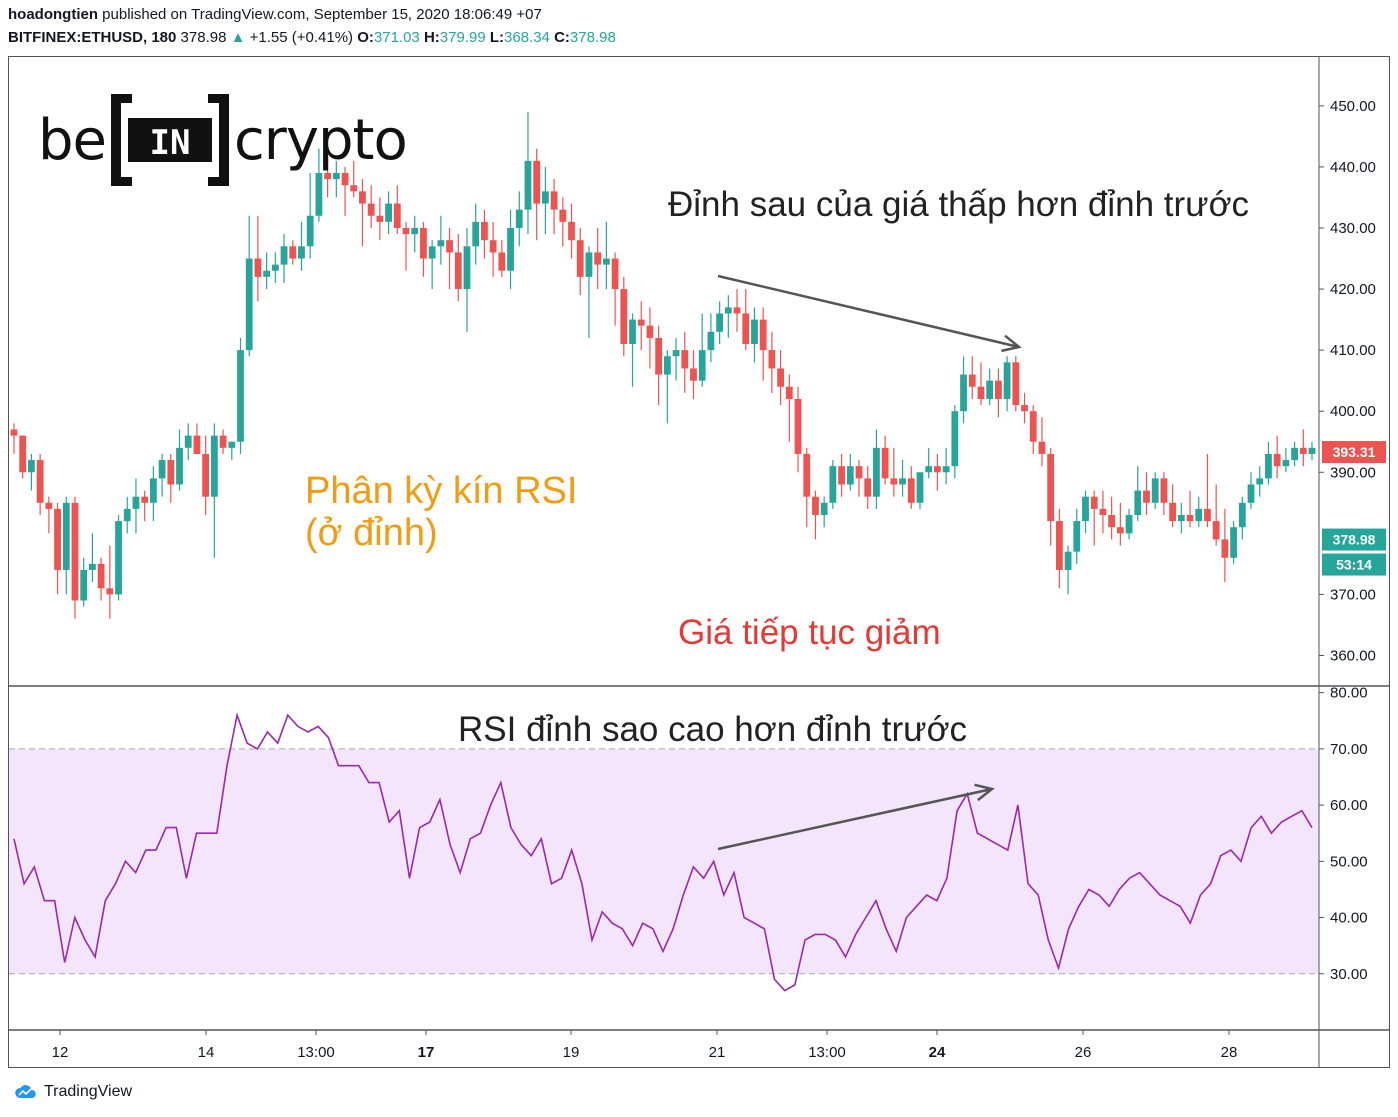 The image size is (1398, 1117). I want to click on time-tick-label: 17, so click(426, 1052).